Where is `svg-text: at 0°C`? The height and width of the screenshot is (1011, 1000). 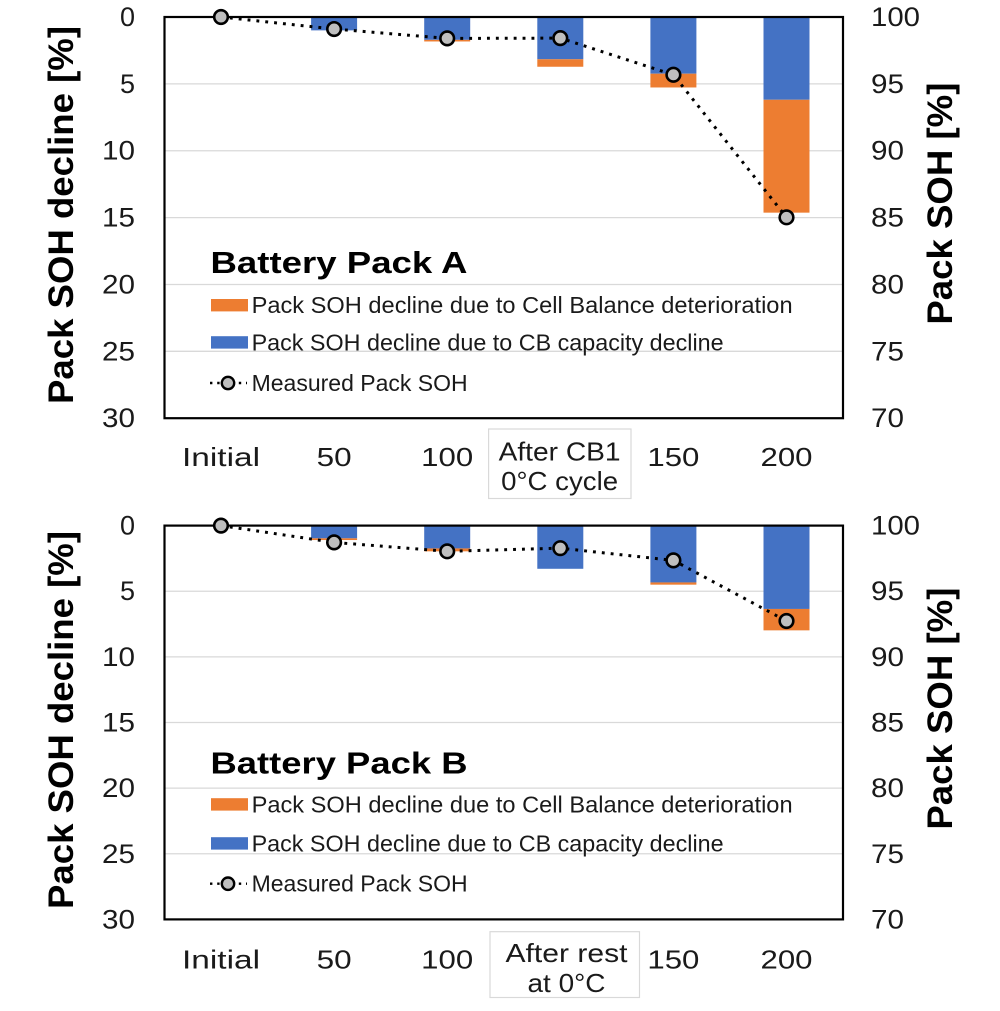
svg-text: at 0°C is located at coordinates (567, 983).